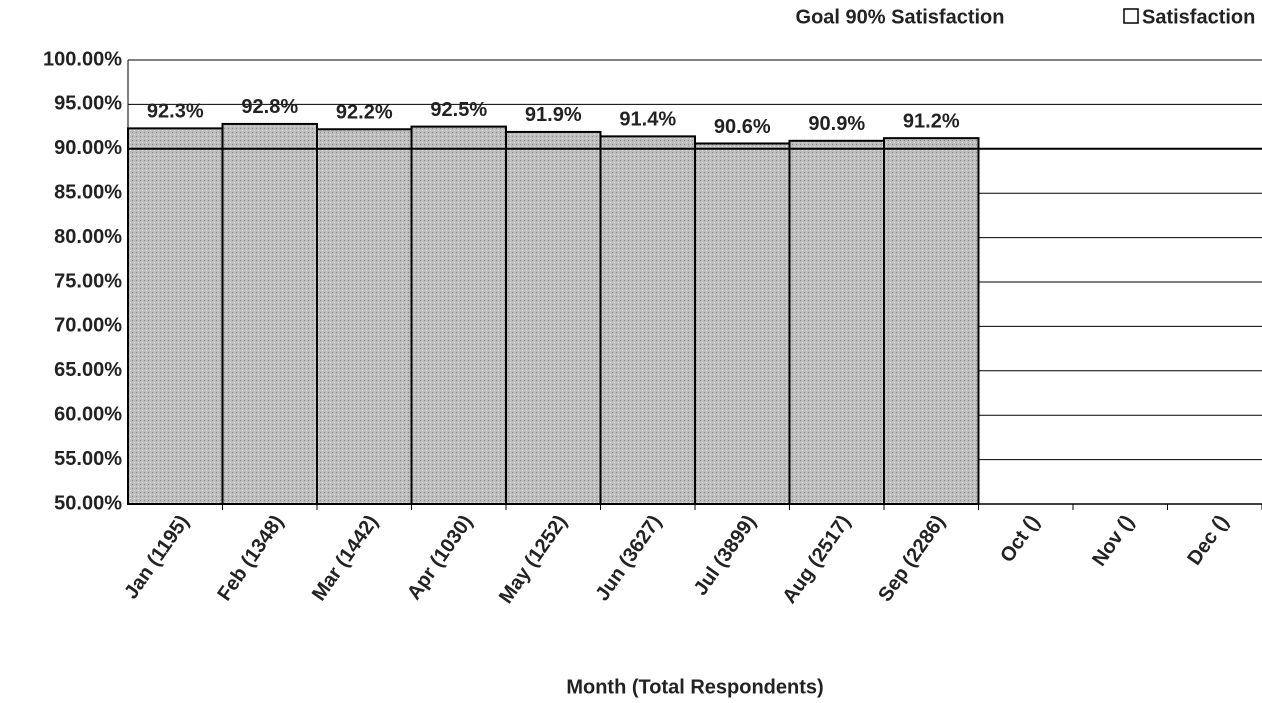 This screenshot has width=1262, height=703. Describe the element at coordinates (1131, 16) in the screenshot. I see `legend-swatch` at that location.